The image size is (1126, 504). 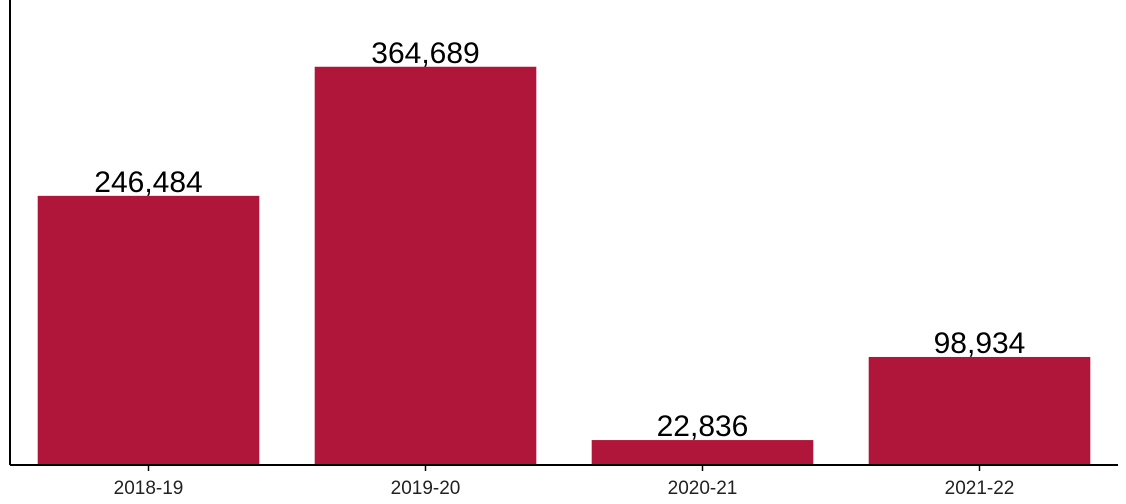 What do you see at coordinates (703, 488) in the screenshot?
I see `x-tick-label: 2020-21` at bounding box center [703, 488].